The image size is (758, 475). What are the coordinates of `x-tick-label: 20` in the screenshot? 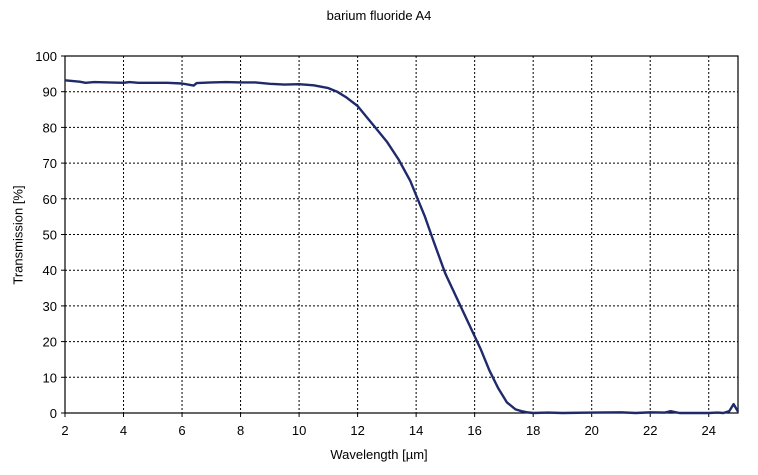 It's located at (591, 430).